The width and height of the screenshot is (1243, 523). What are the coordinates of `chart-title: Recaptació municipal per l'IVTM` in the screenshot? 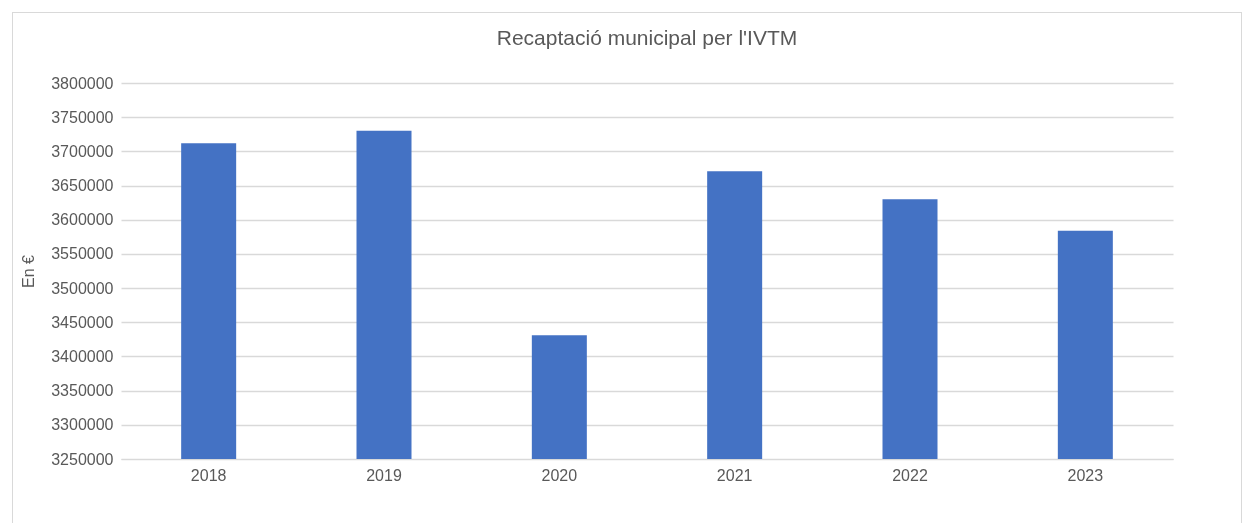 It's located at (647, 37).